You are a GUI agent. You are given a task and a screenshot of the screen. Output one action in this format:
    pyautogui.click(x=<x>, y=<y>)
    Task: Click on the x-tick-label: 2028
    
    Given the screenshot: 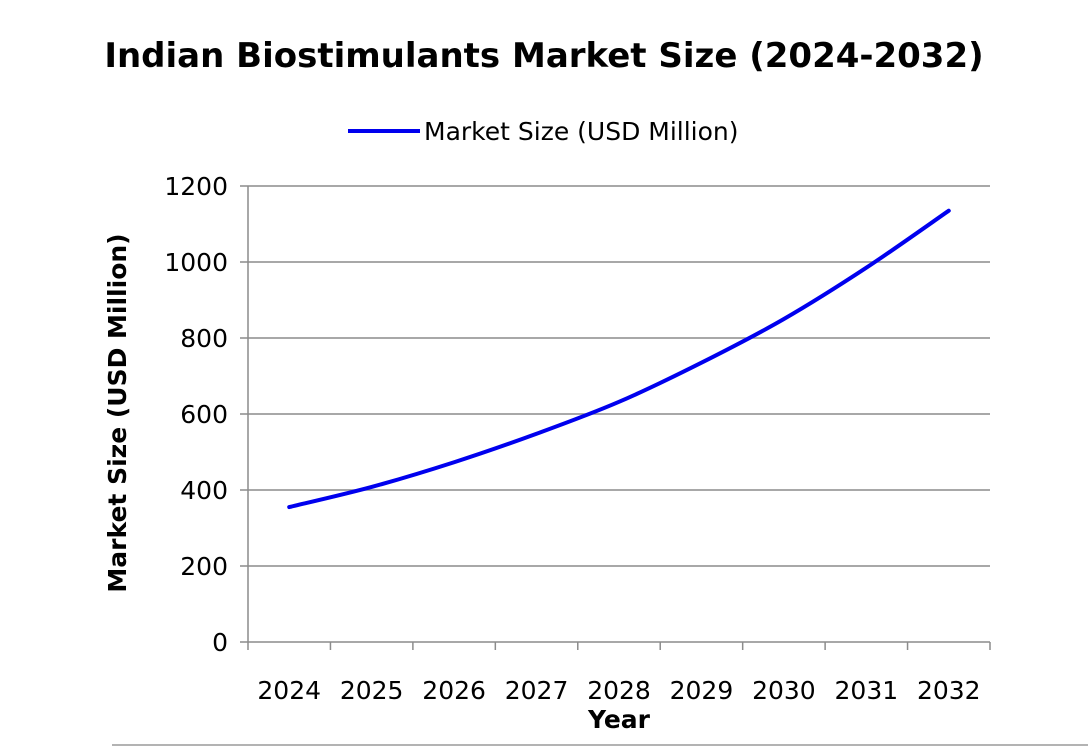 What is the action you would take?
    pyautogui.click(x=619, y=690)
    